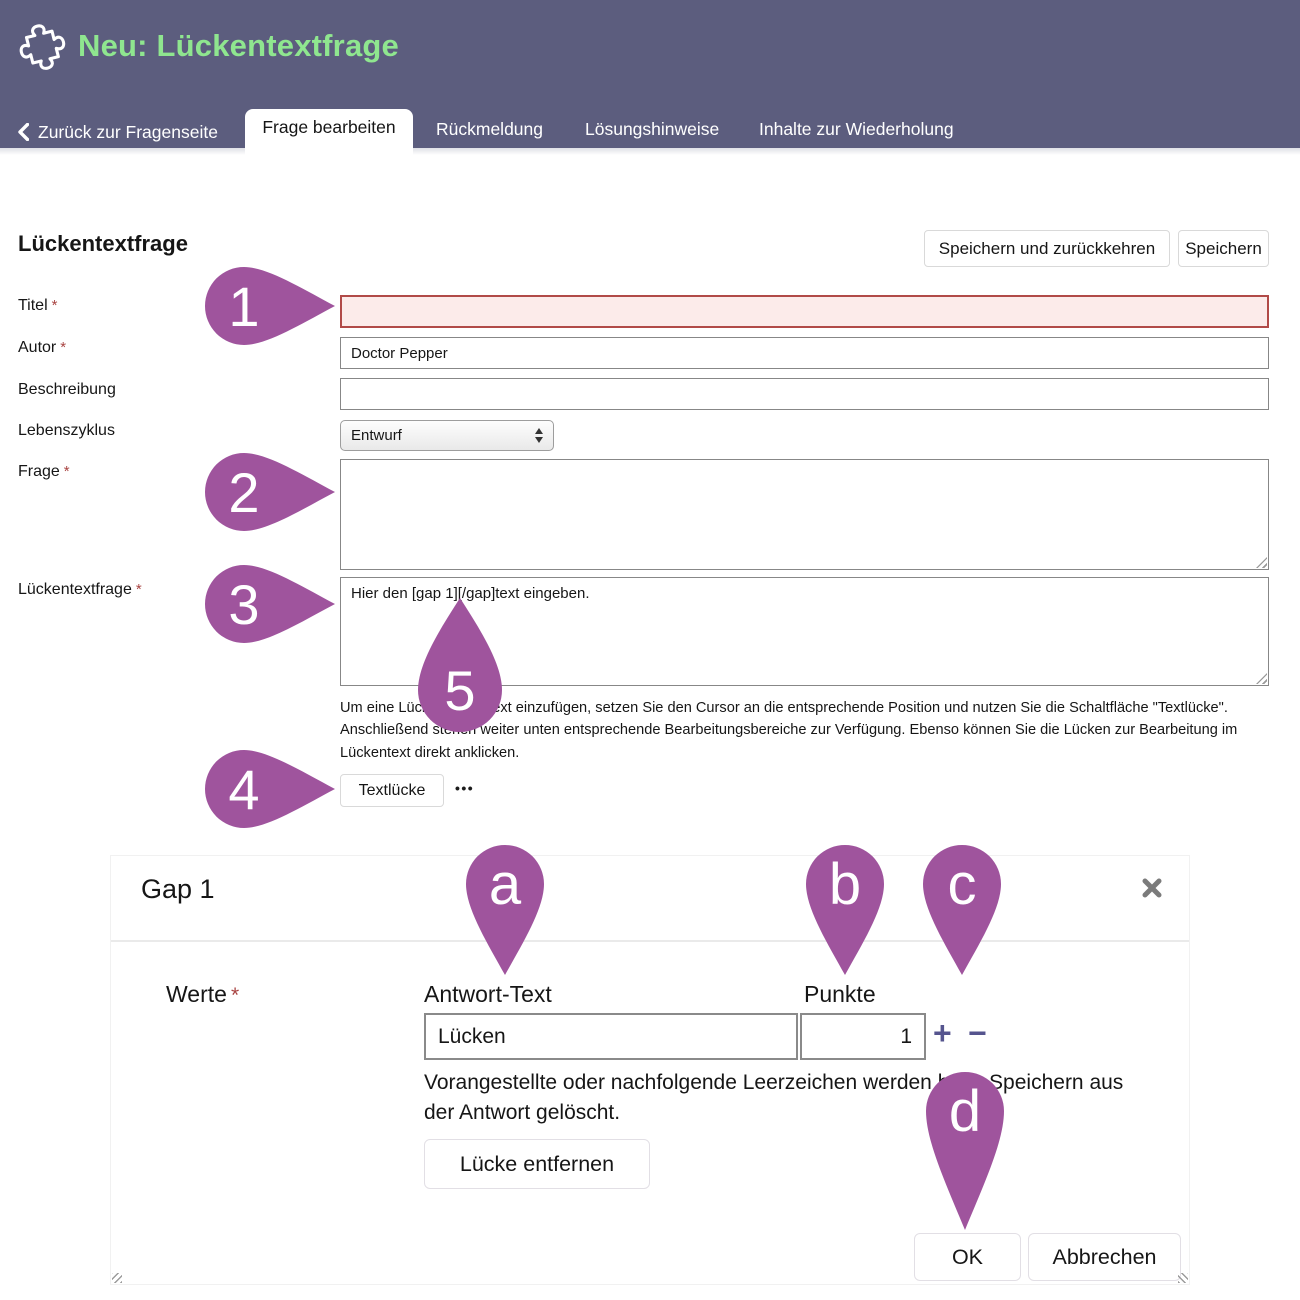  I want to click on annotation-marker-2: 2, so click(270, 492).